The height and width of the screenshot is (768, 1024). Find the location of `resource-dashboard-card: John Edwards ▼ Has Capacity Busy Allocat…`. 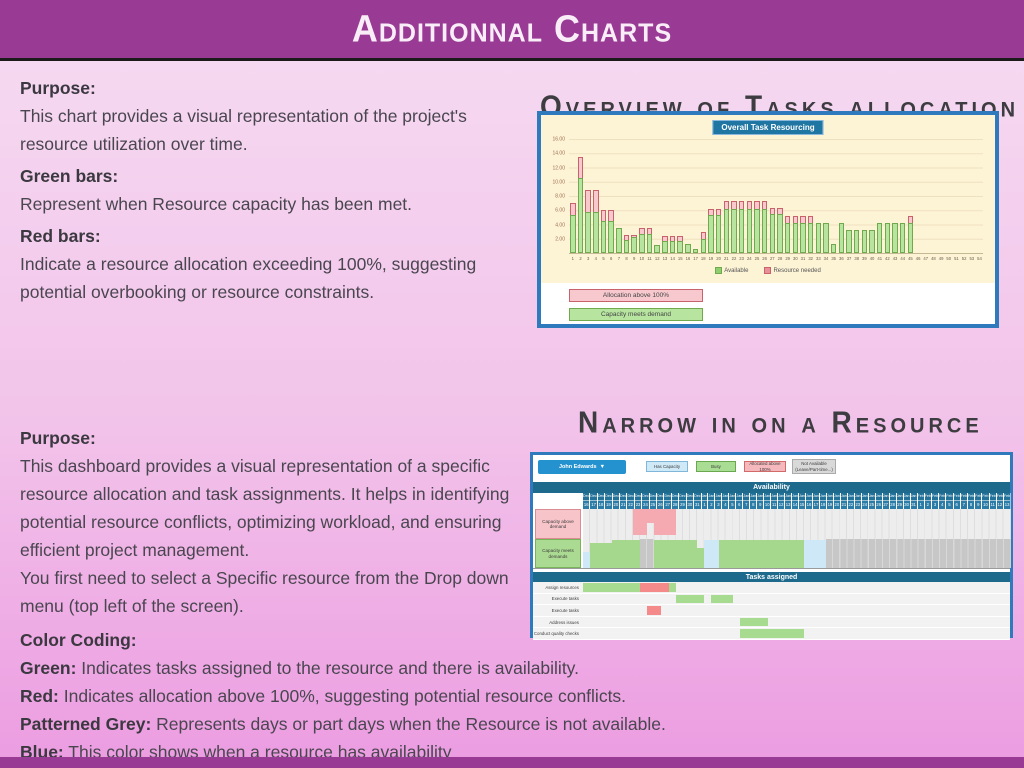

resource-dashboard-card: John Edwards ▼ Has Capacity Busy Allocat… is located at coordinates (771, 546).